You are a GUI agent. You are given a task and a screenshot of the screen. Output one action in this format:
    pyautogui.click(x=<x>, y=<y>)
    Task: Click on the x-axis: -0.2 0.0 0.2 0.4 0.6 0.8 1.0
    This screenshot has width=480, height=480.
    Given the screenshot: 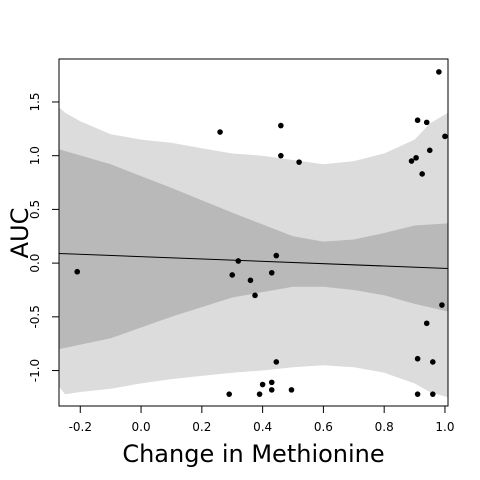 What is the action you would take?
    pyautogui.click(x=262, y=419)
    